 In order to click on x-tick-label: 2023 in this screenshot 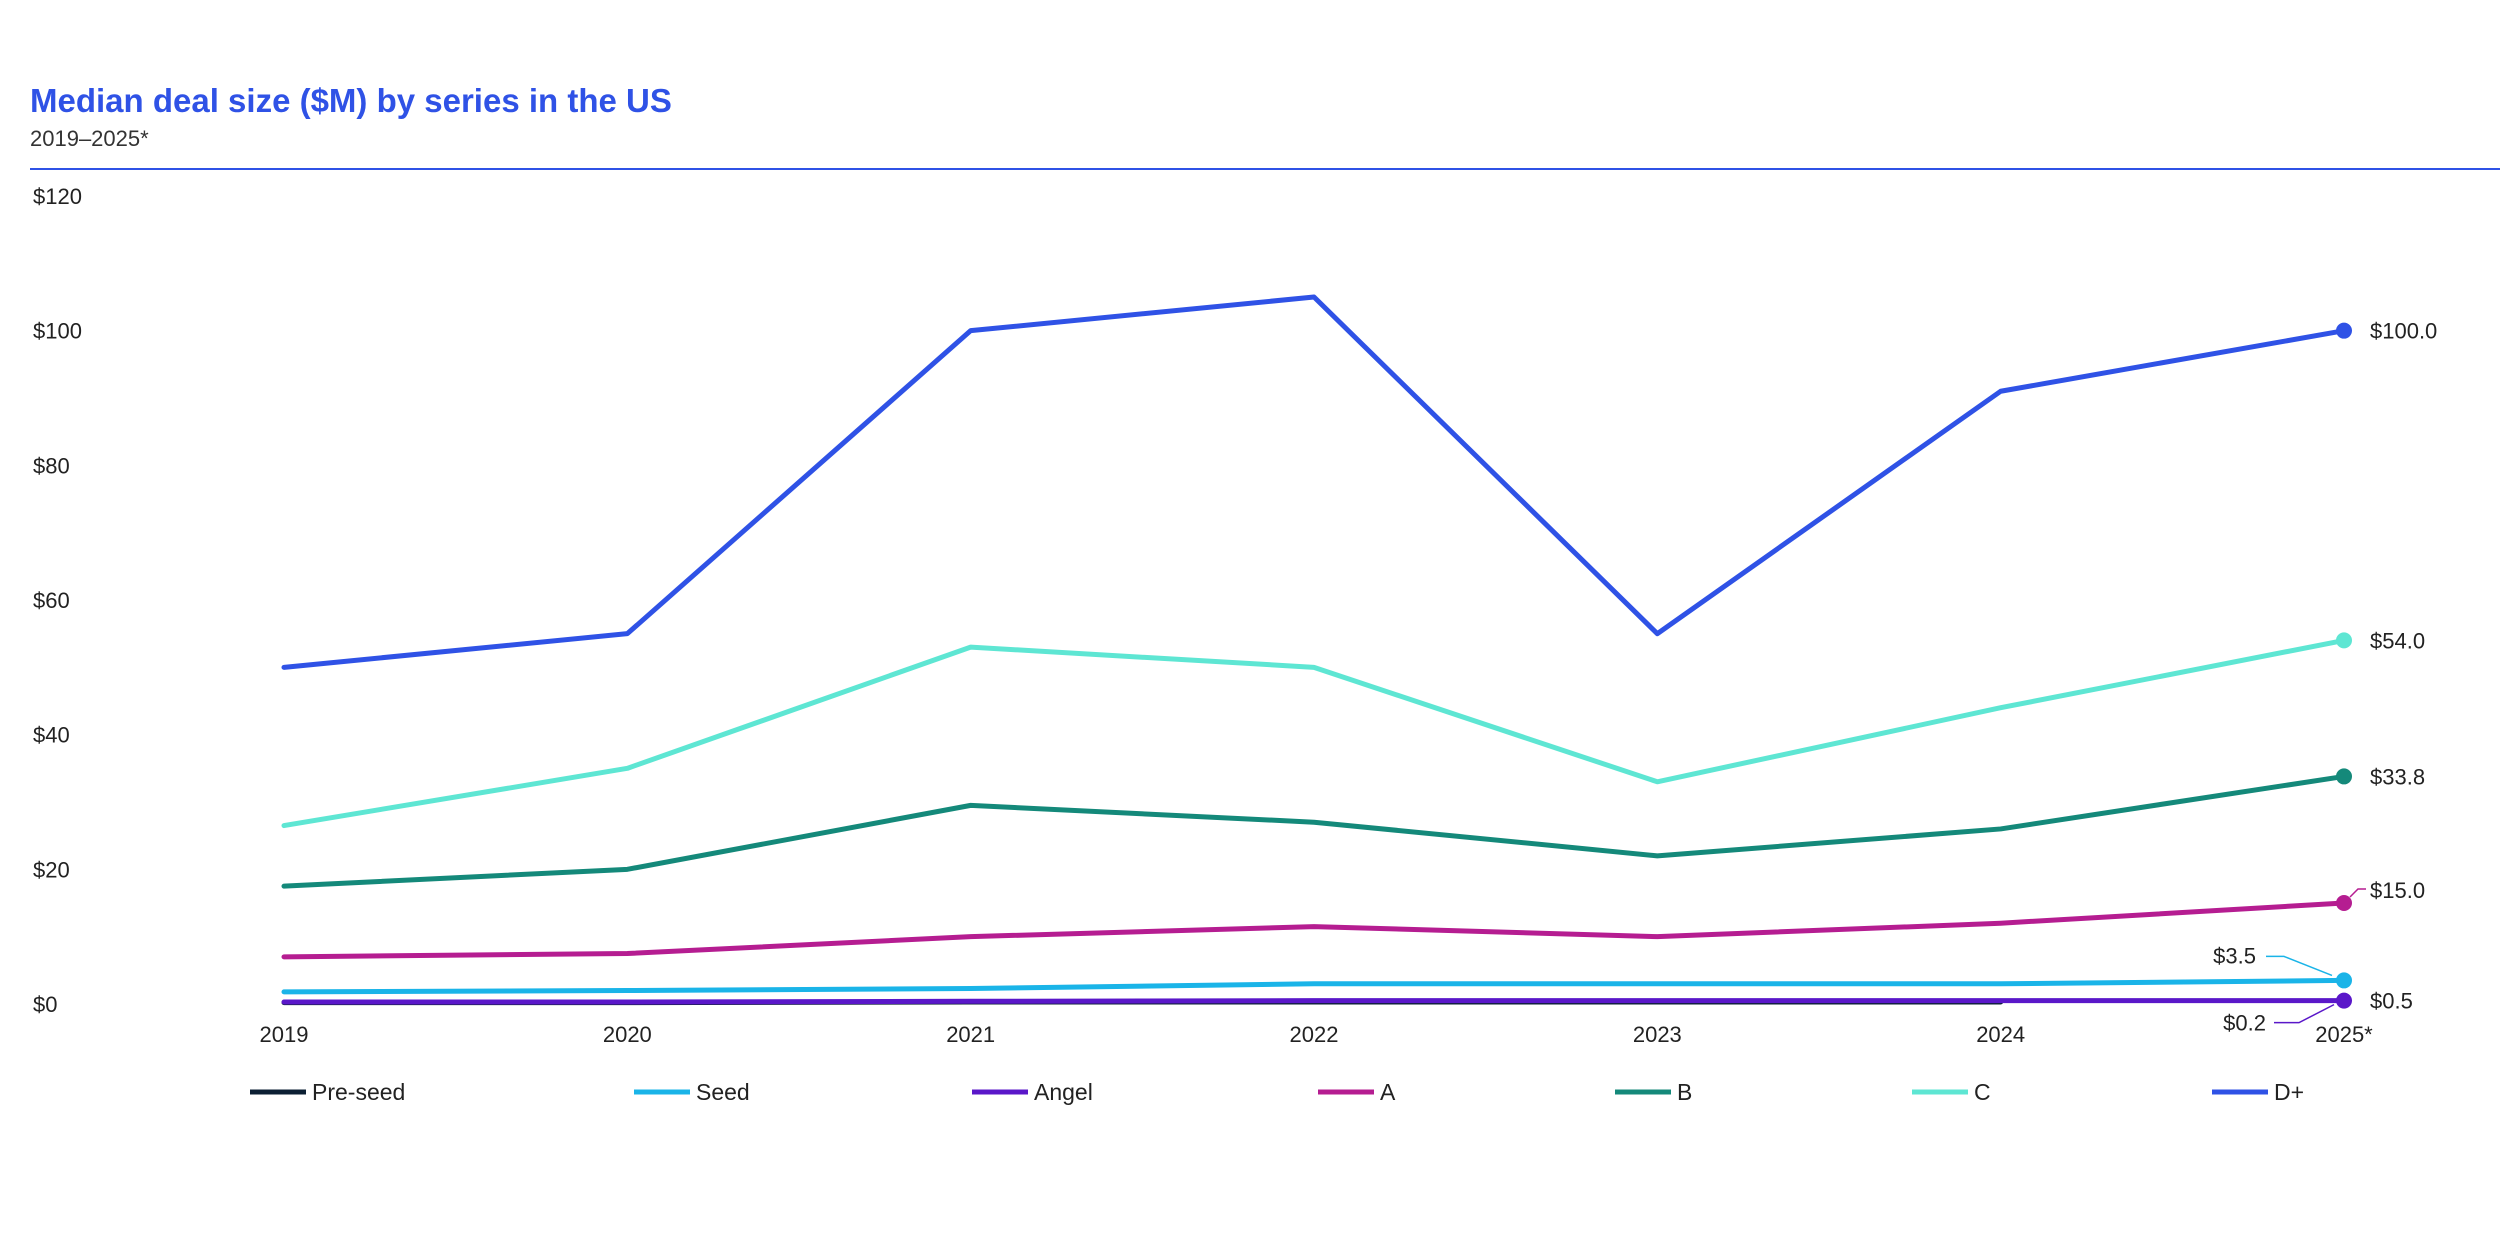, I will do `click(1657, 1034)`.